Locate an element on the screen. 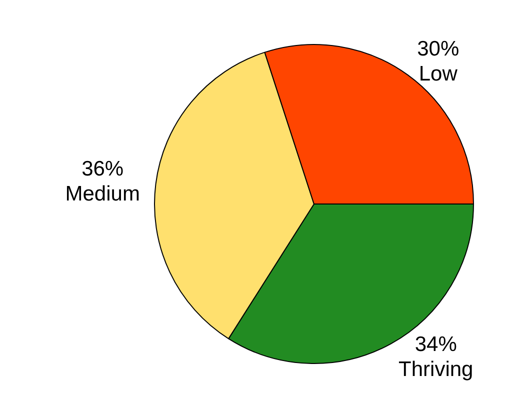 The width and height of the screenshot is (512, 418). slice-label: Thriving is located at coordinates (436, 370).